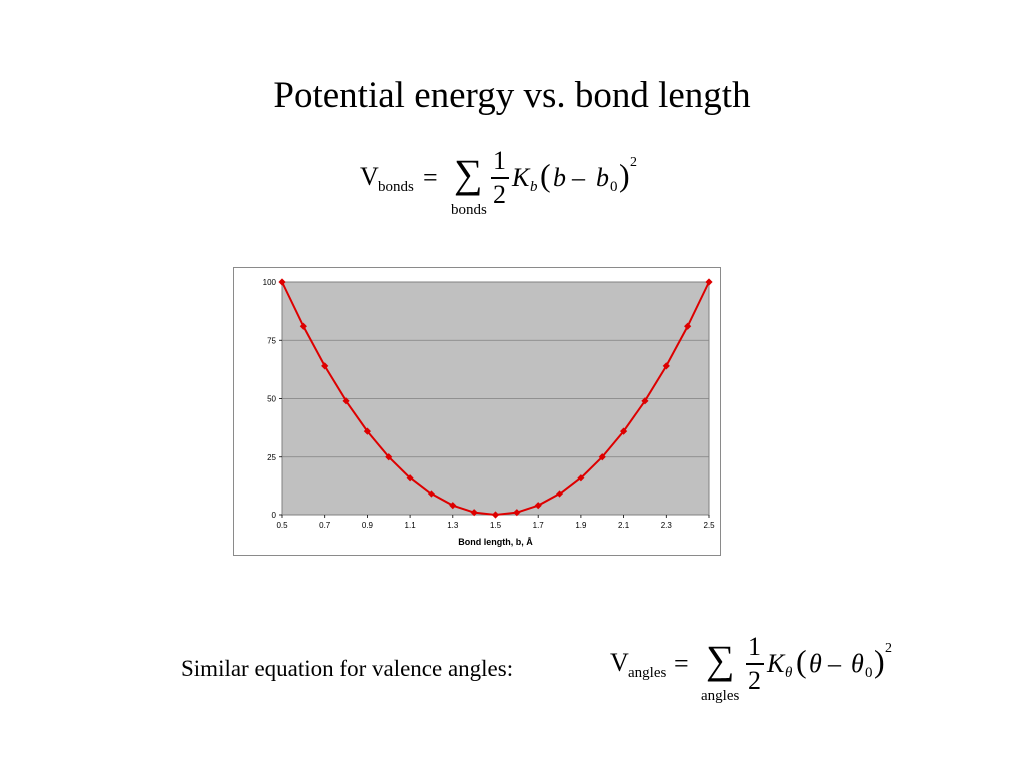  I want to click on eq-lhs-subscript: angles, so click(647, 673).